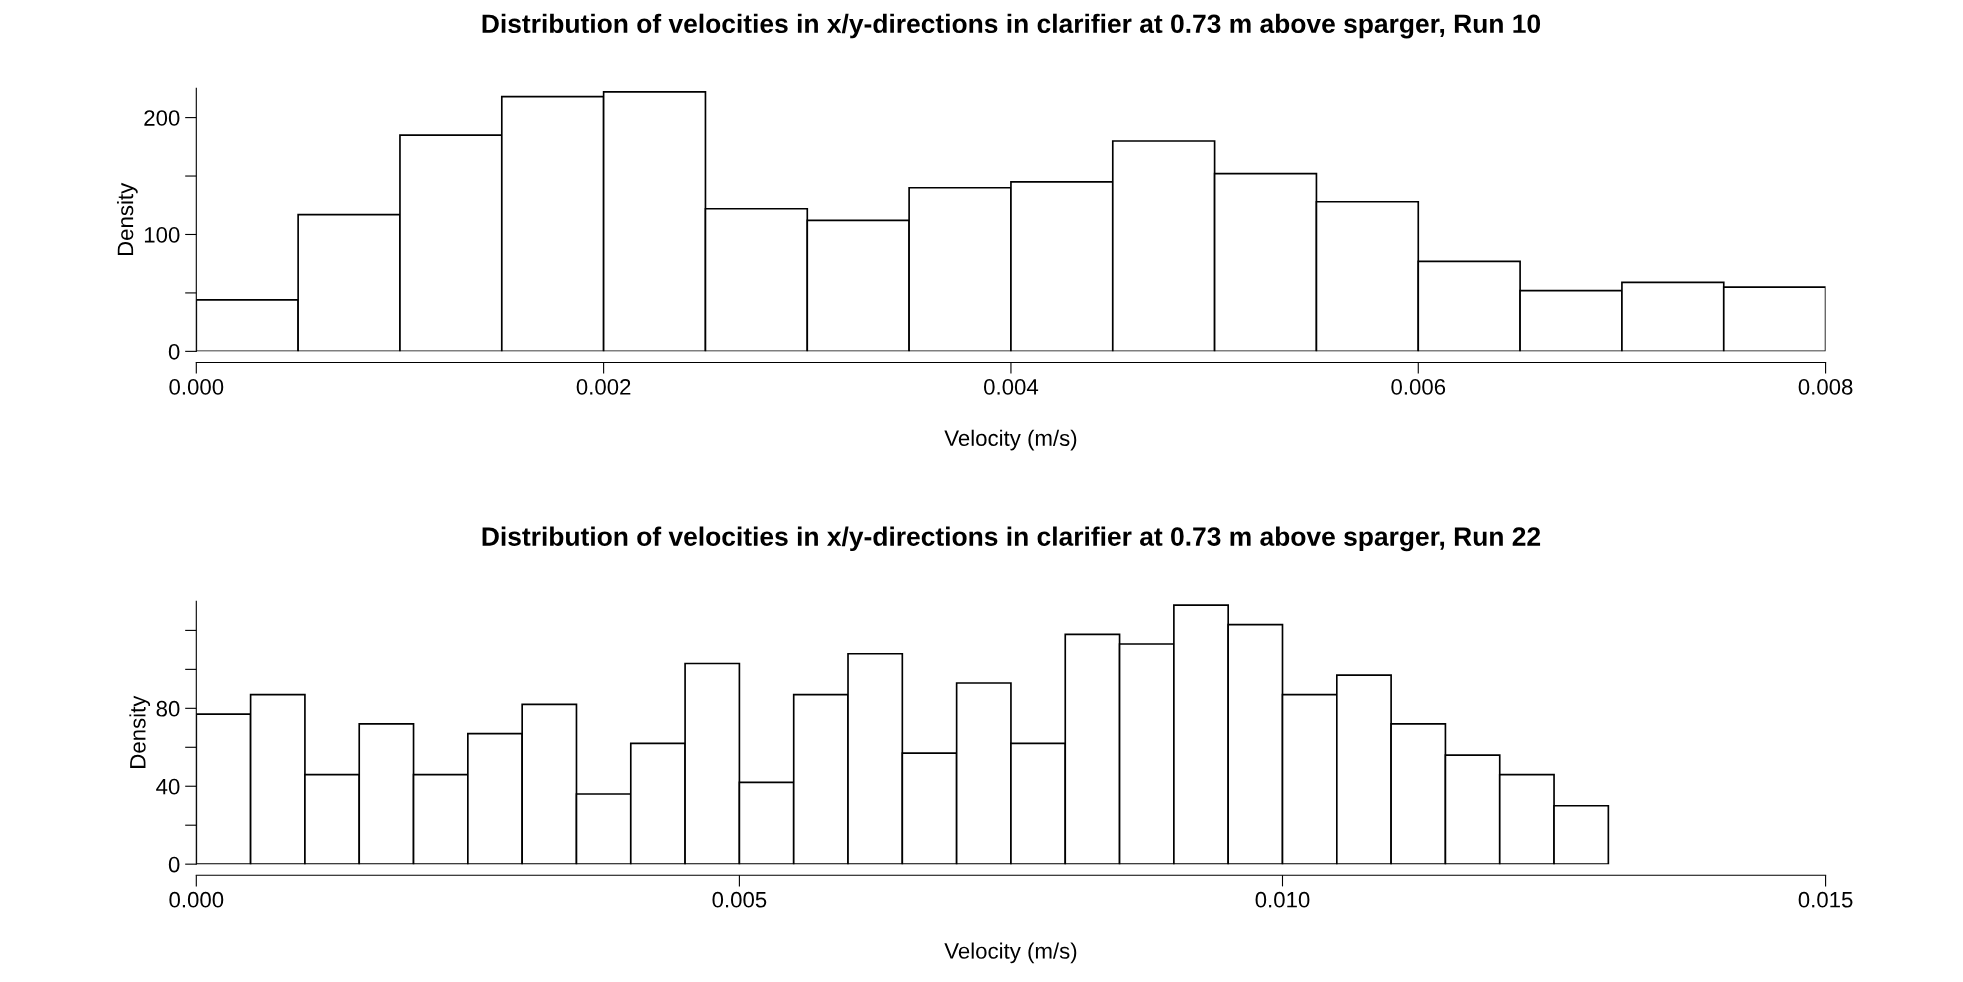 The image size is (1963, 982). Describe the element at coordinates (168, 708) in the screenshot. I see `y-tick-label: 80` at that location.